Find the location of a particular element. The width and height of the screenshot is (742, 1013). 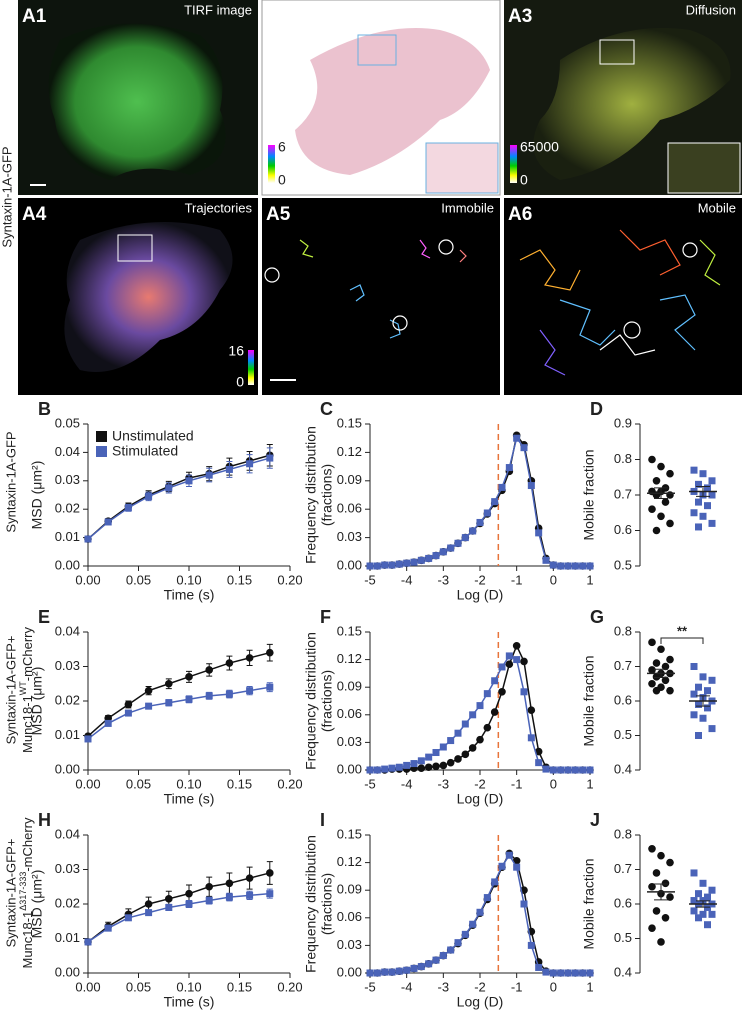

x-tick-label: 0.15 is located at coordinates (239, 579).